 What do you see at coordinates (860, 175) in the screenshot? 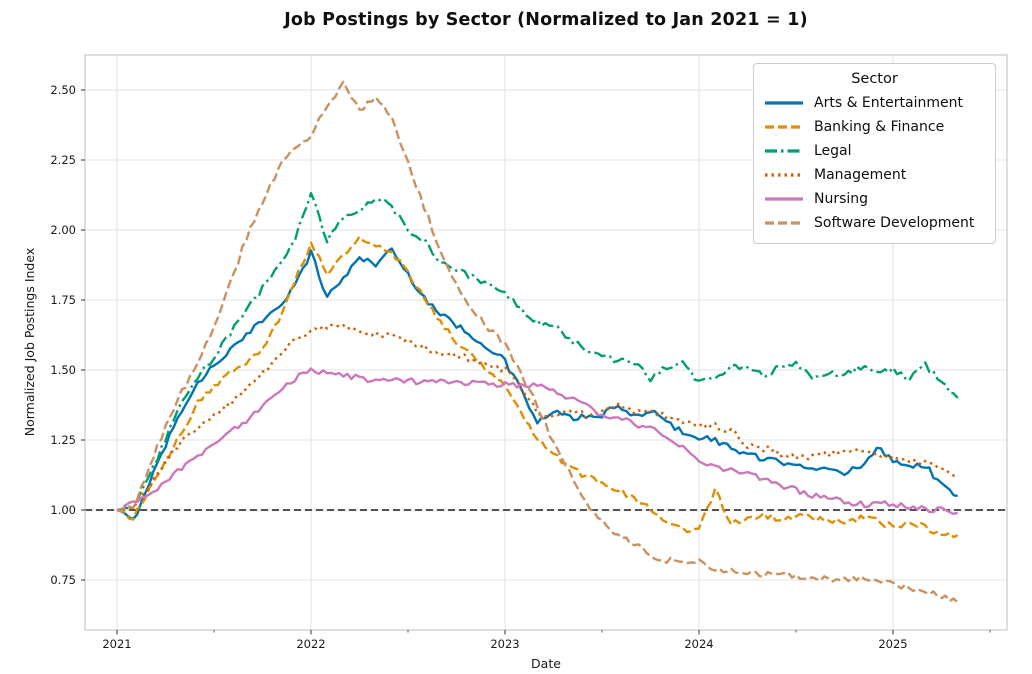
I see `legend-label: Management` at bounding box center [860, 175].